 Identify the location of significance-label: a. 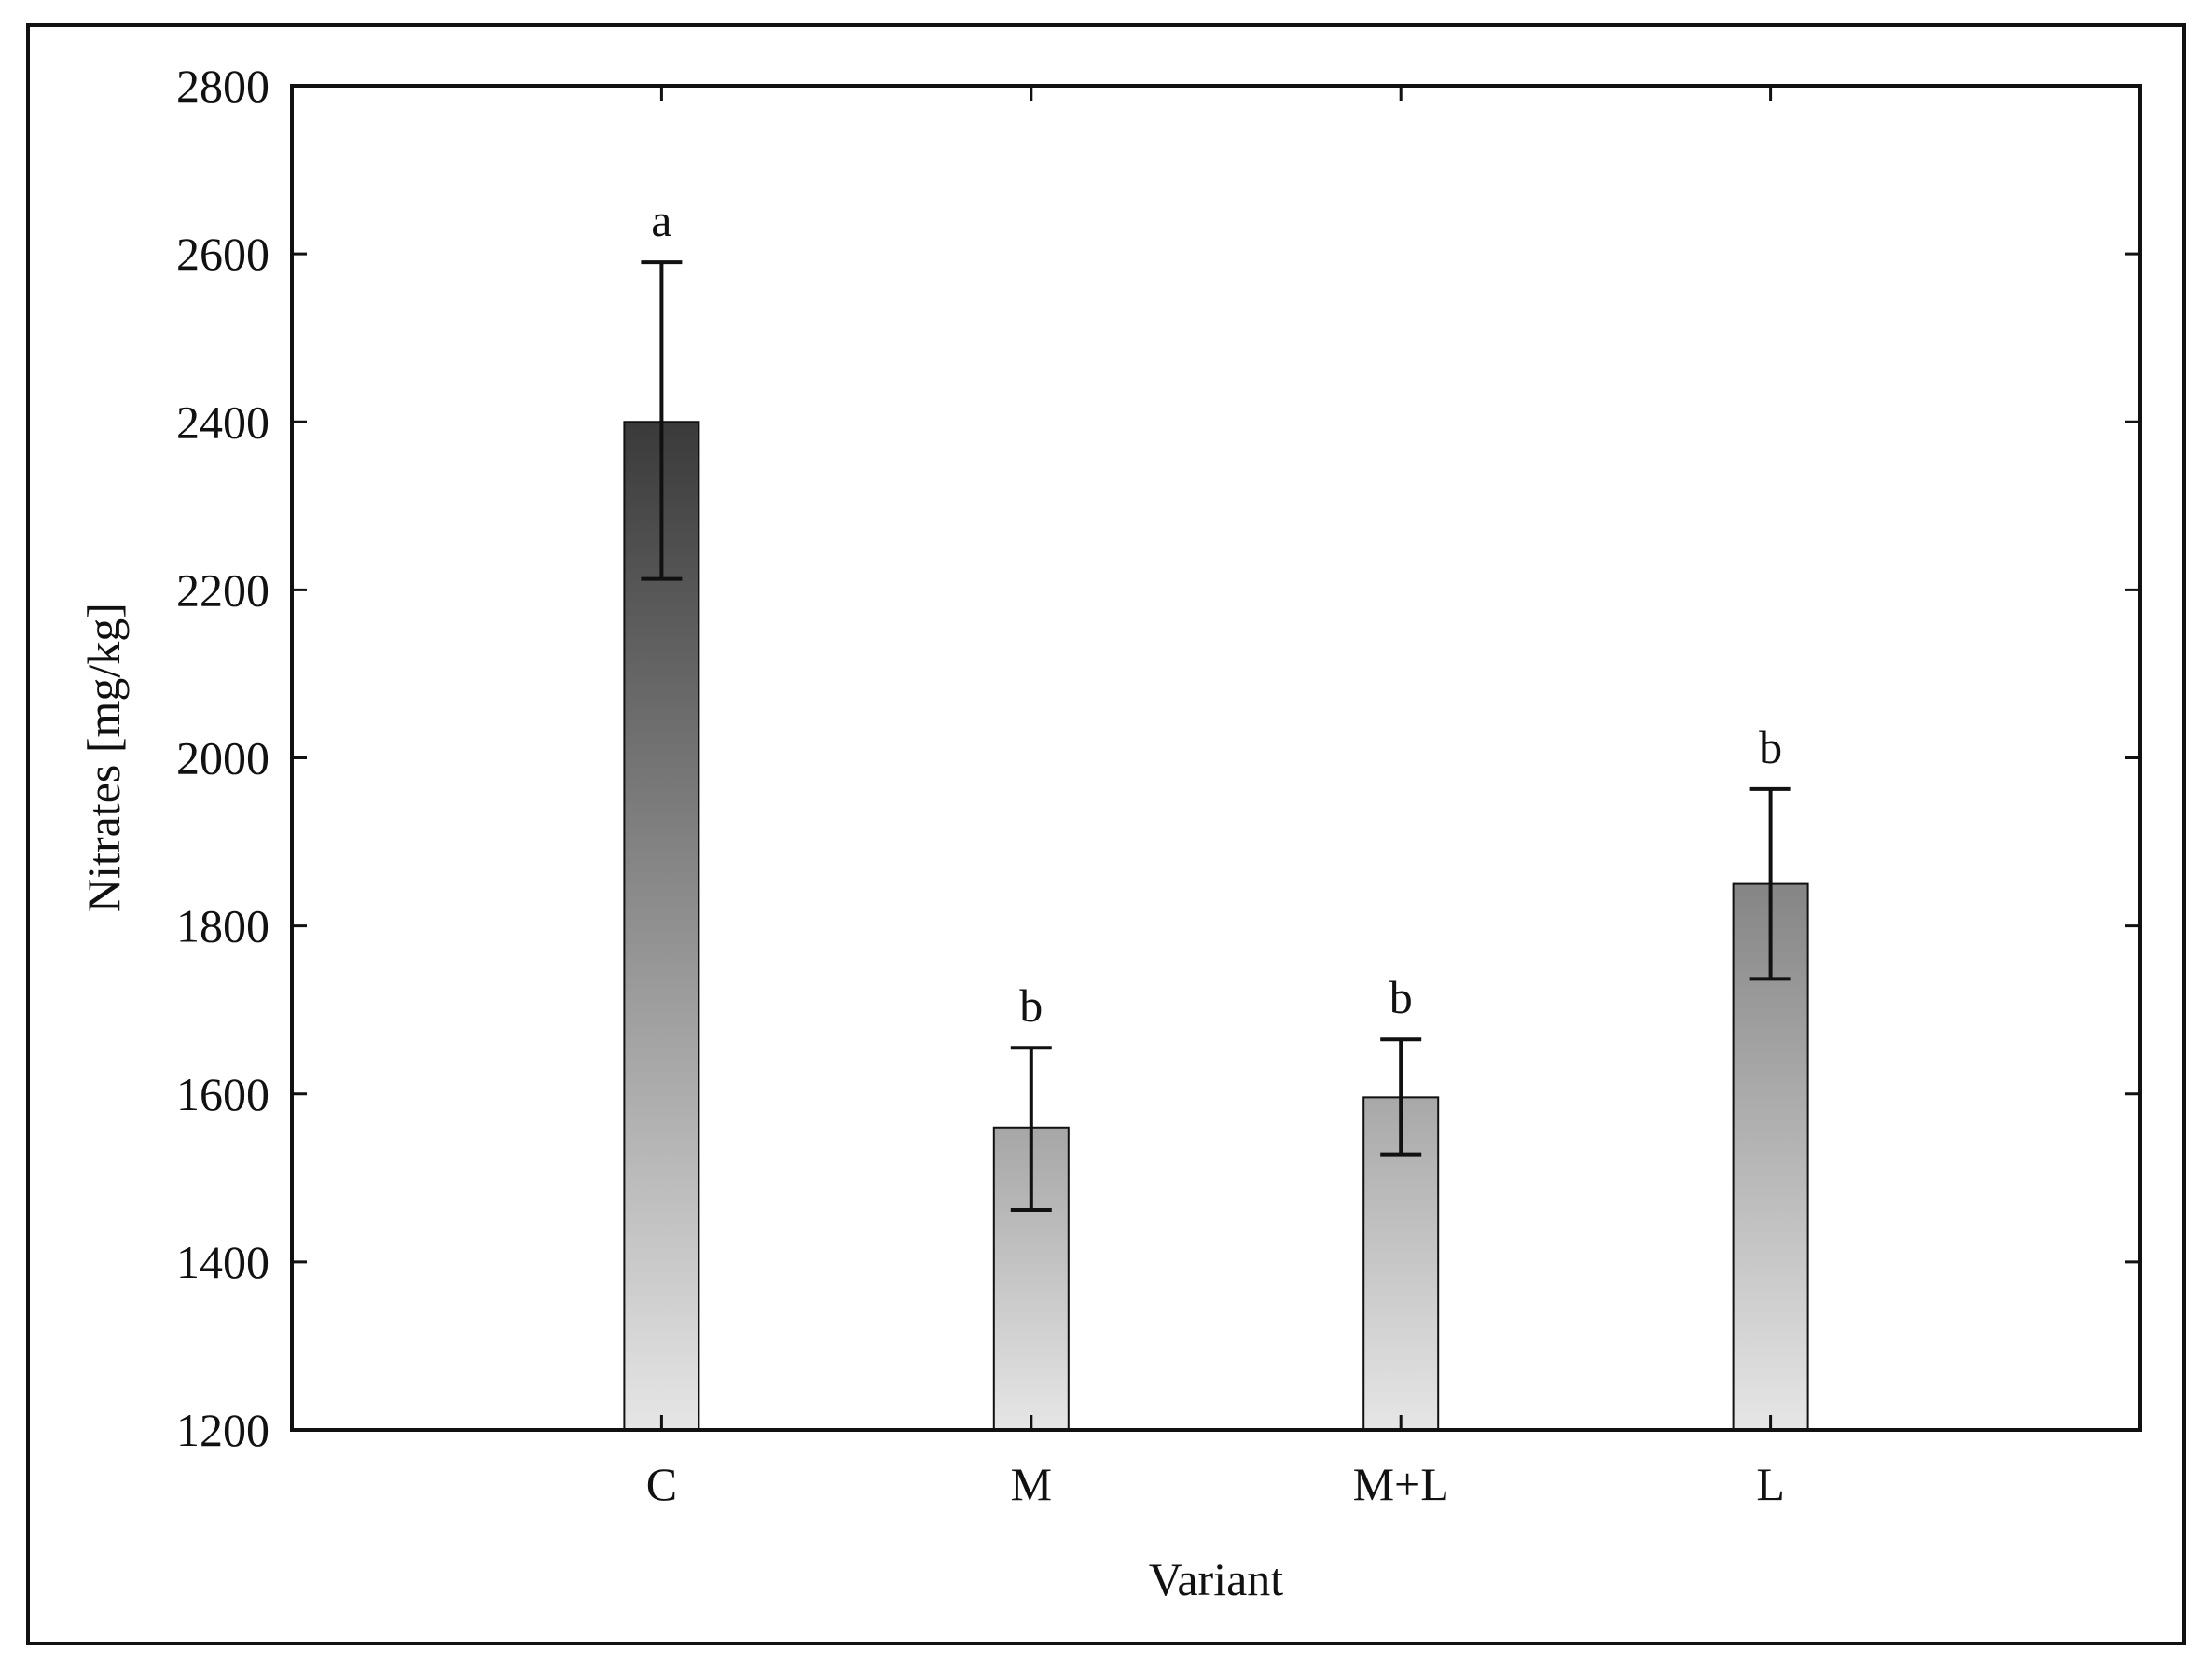
(661, 220).